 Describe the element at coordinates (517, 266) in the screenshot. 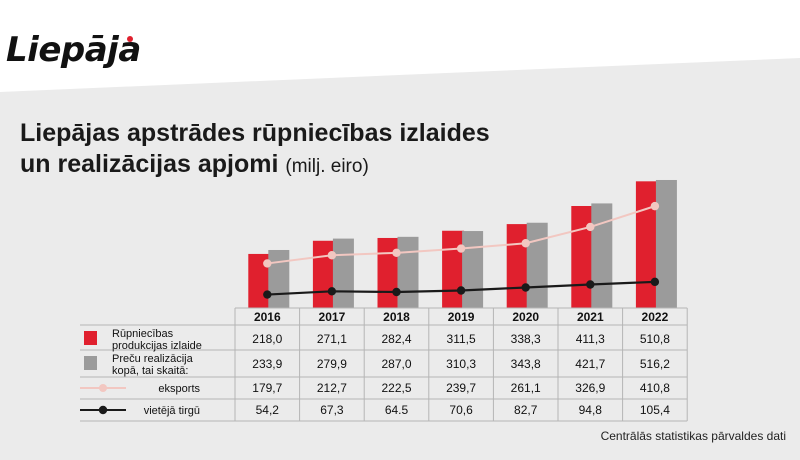

I see `bar-izlaide-2020` at that location.